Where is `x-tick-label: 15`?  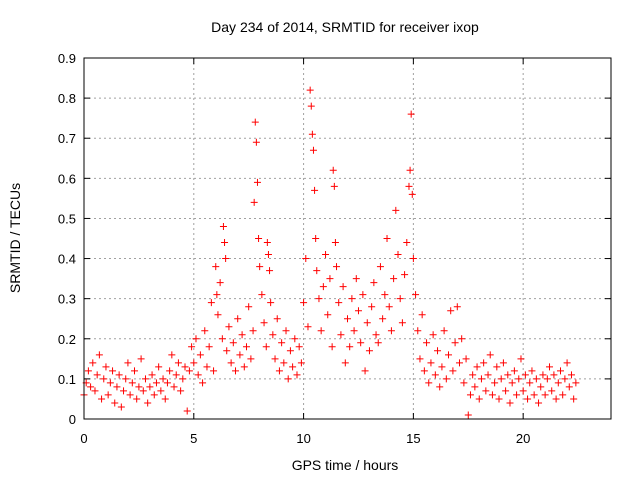
x-tick-label: 15 is located at coordinates (413, 438).